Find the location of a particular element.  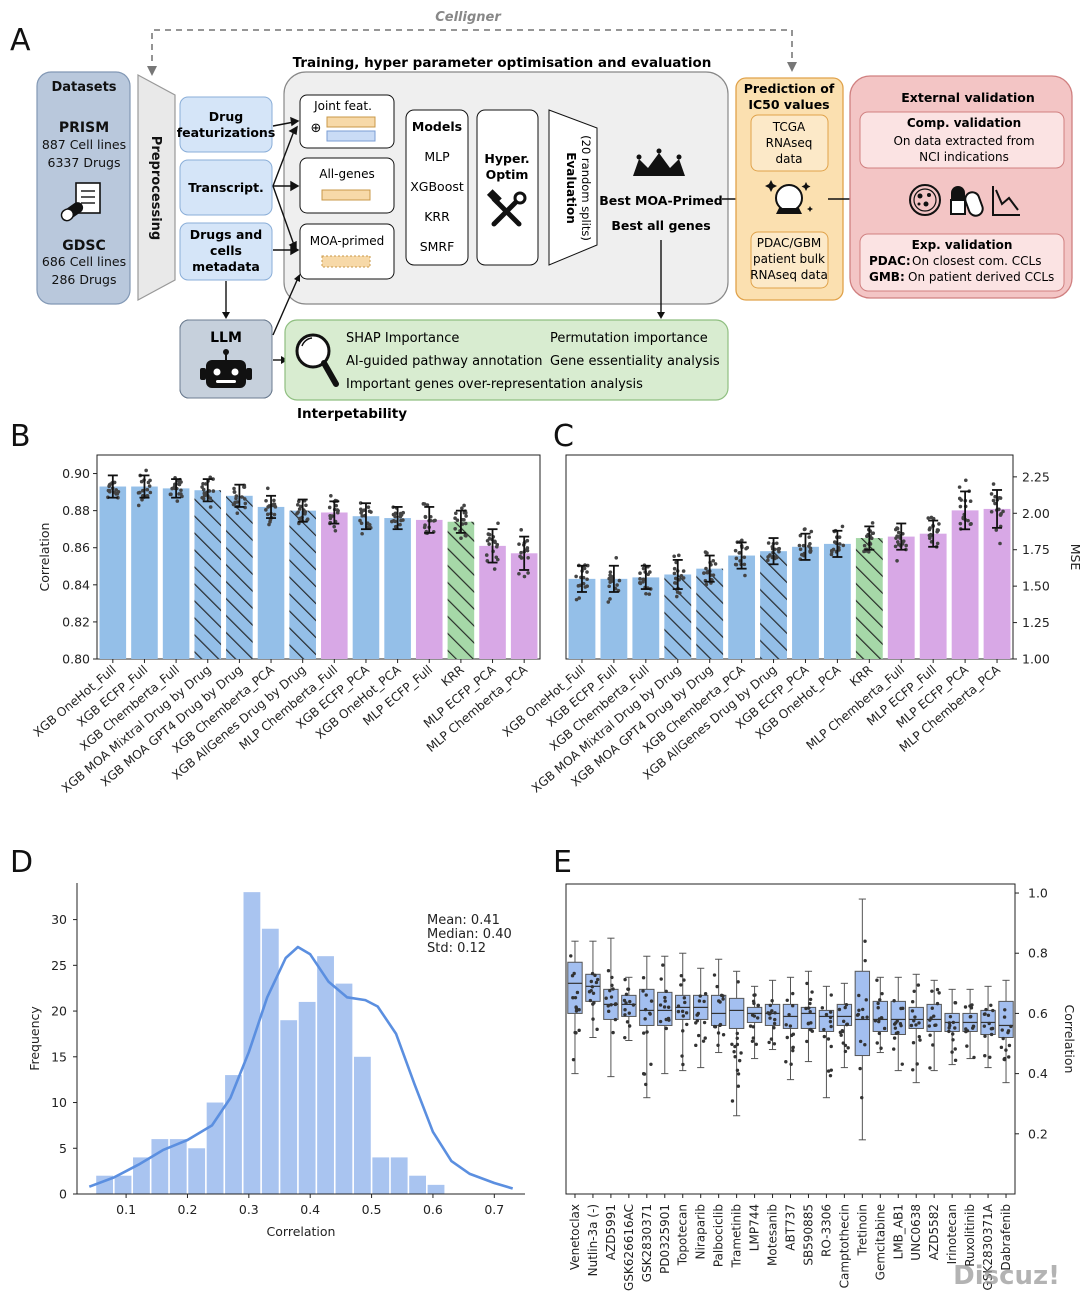

y-tick-label: 25 is located at coordinates (59, 965).